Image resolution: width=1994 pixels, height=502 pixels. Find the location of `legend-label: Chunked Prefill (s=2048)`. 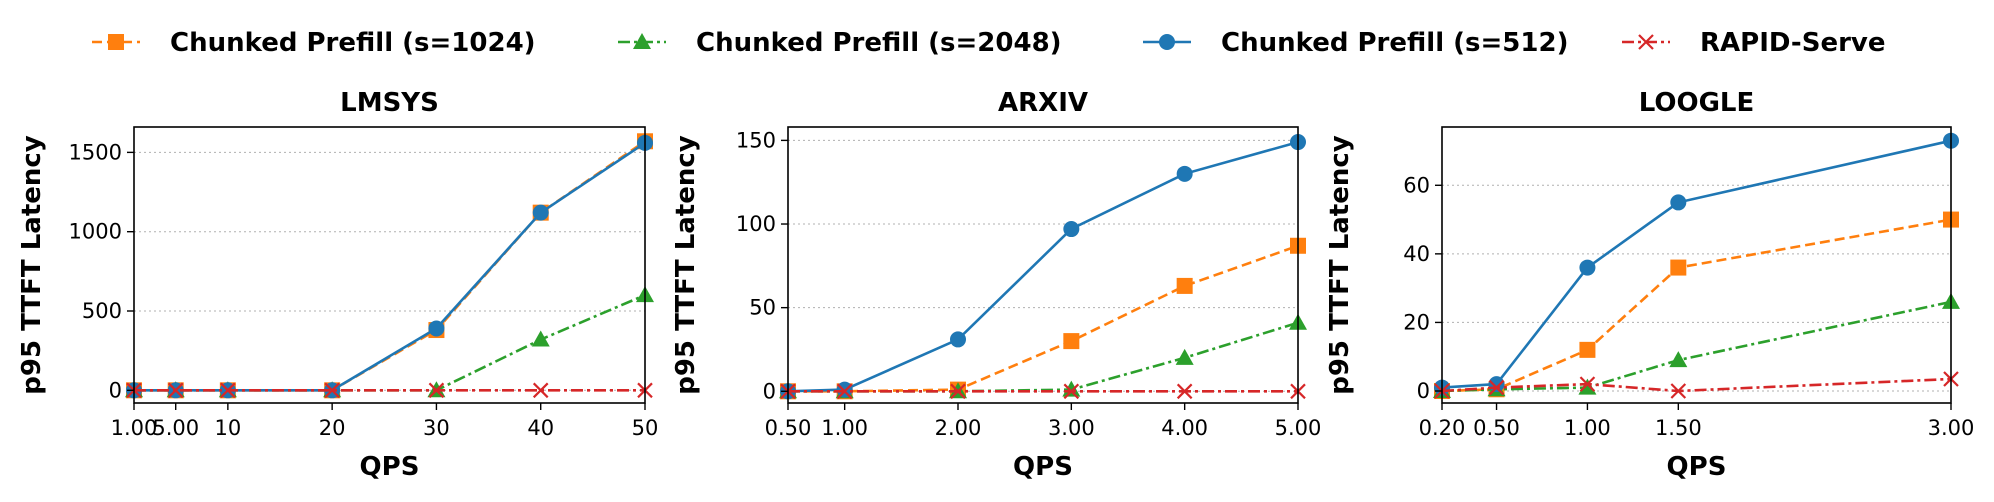

legend-label: Chunked Prefill (s=2048) is located at coordinates (879, 43).